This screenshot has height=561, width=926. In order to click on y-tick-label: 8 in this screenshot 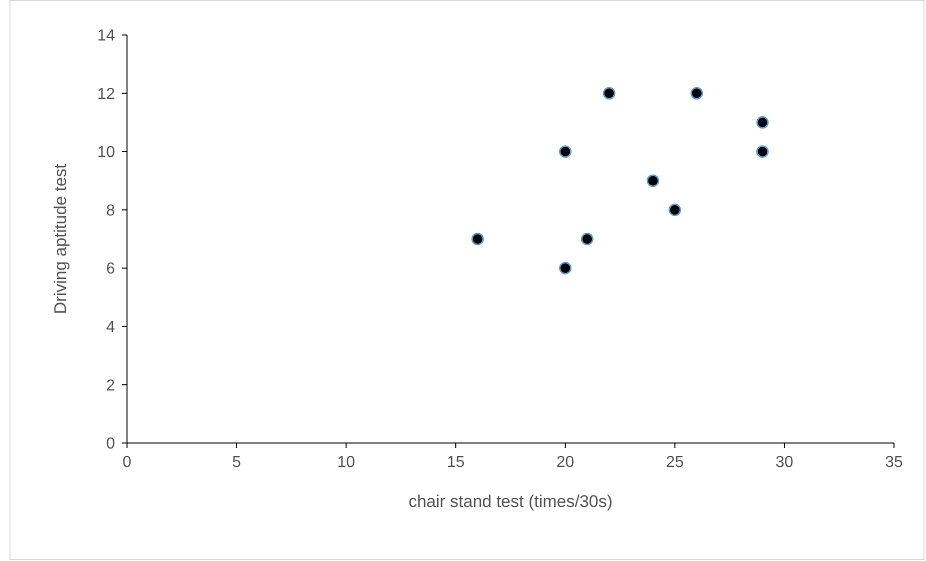, I will do `click(111, 211)`.